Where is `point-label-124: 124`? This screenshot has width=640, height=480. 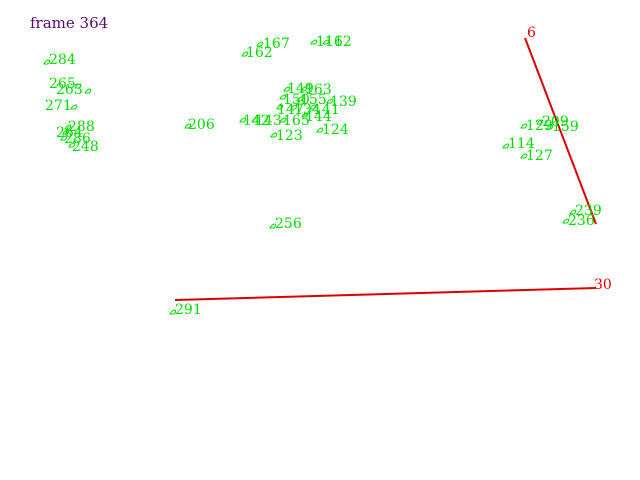 point-label-124: 124 is located at coordinates (335, 130).